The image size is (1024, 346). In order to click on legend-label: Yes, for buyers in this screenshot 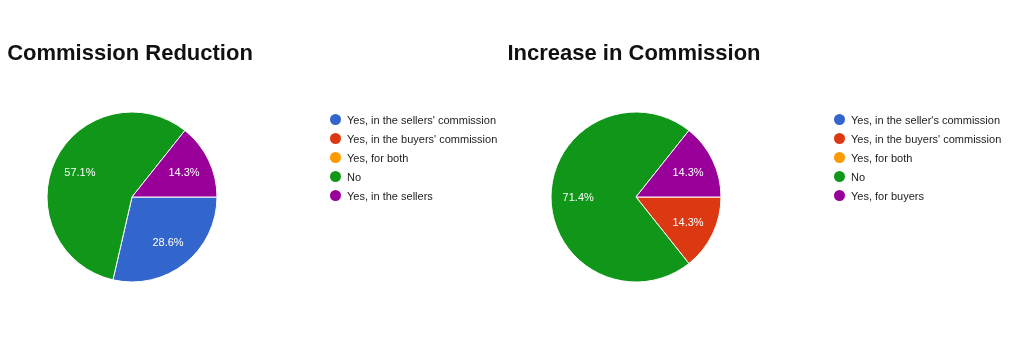, I will do `click(887, 195)`.